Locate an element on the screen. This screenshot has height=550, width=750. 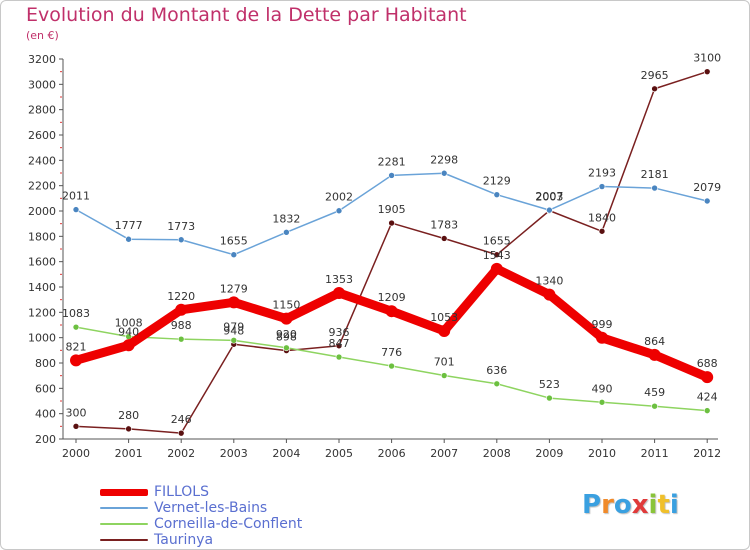
logo-letter: i is located at coordinates (653, 505).